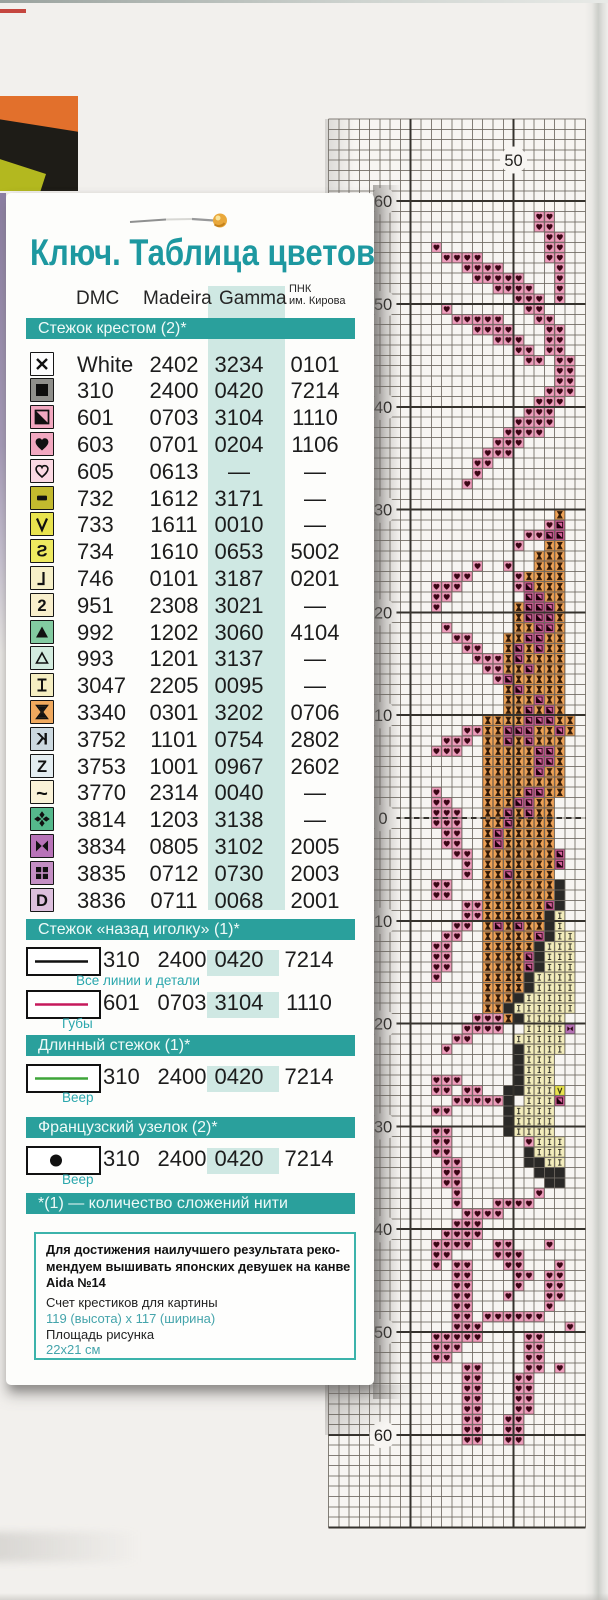  Describe the element at coordinates (41, 767) in the screenshot. I see `svg-text: Z` at that location.